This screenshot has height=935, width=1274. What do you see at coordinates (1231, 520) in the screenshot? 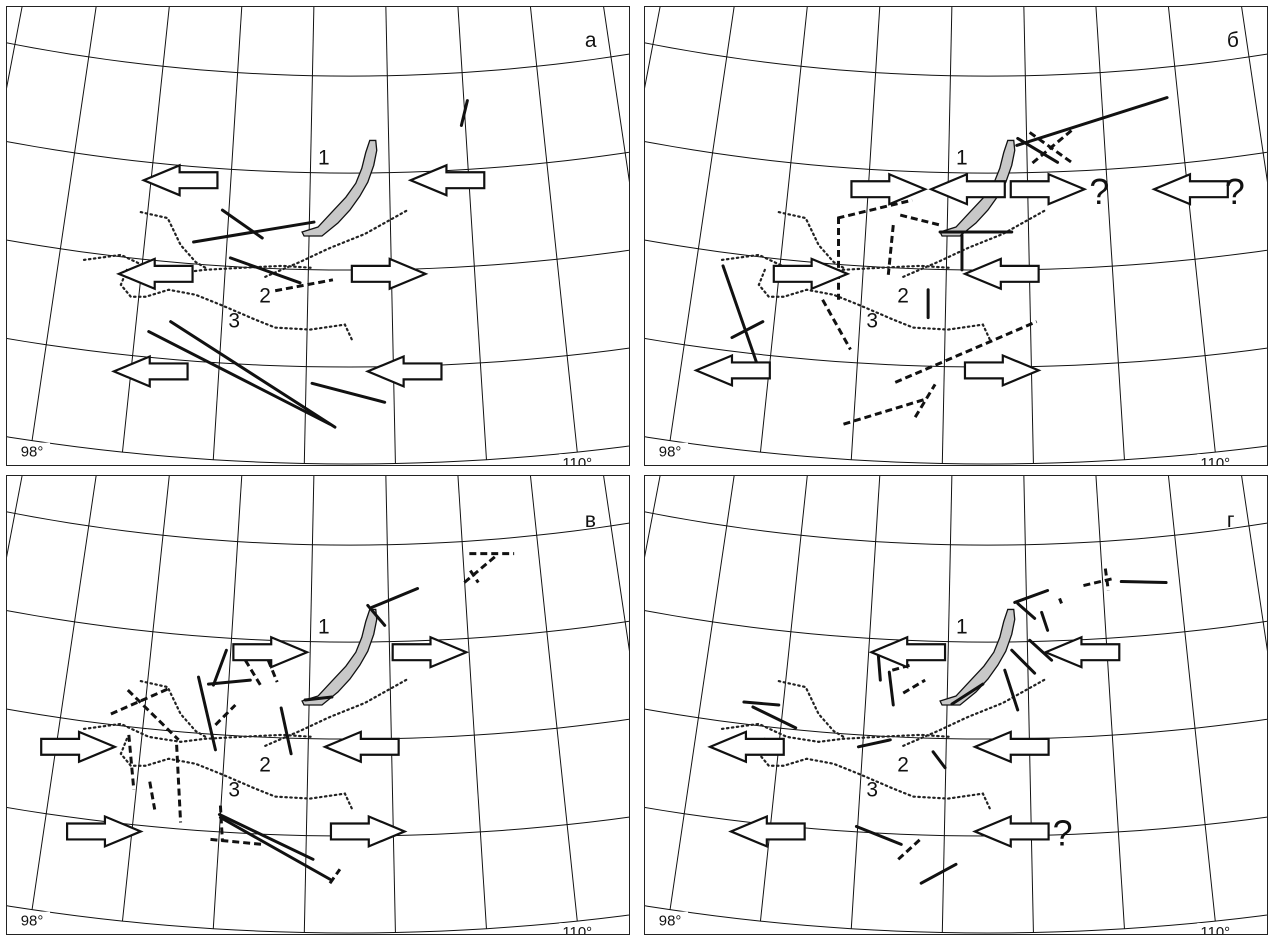
I see `panel-label-g: г` at bounding box center [1231, 520].